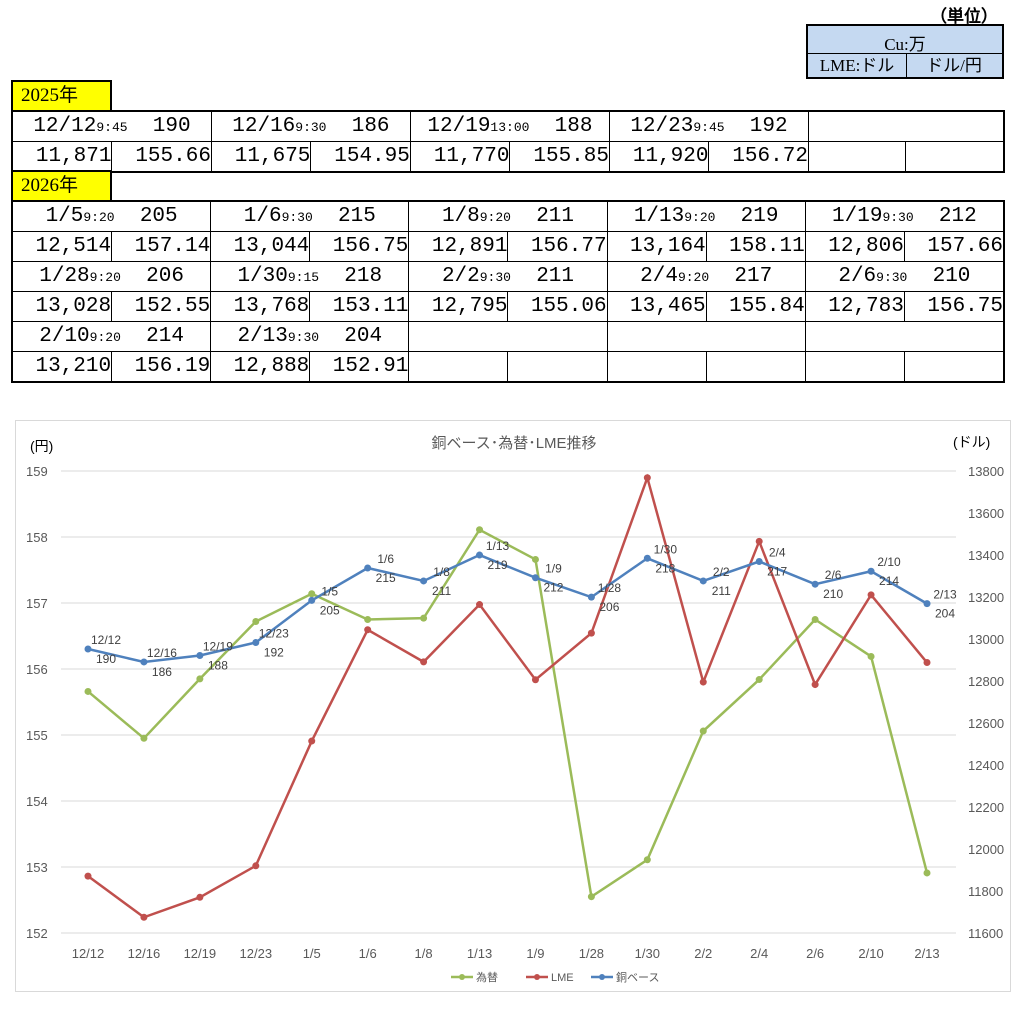 The width and height of the screenshot is (1036, 1010). What do you see at coordinates (310, 336) in the screenshot?
I see `date-cell: 2/139:30 204` at bounding box center [310, 336].